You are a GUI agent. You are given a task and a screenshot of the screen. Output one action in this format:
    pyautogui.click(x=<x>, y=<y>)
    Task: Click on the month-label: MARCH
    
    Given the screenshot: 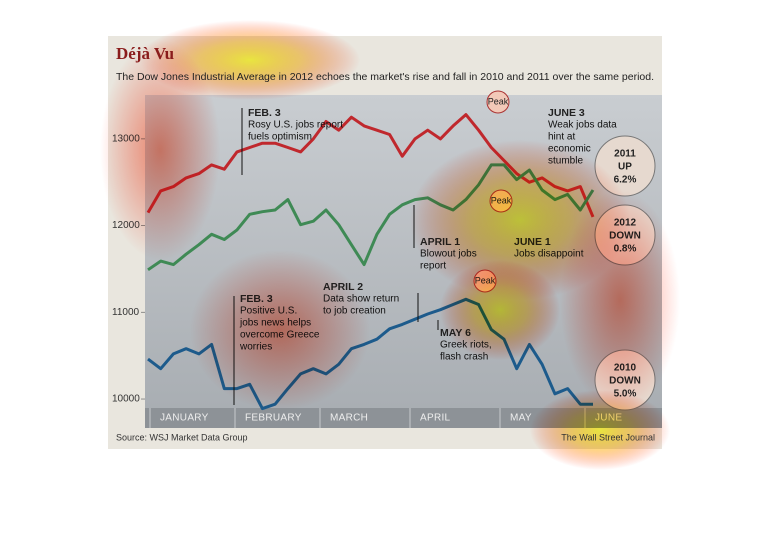 What is the action you would take?
    pyautogui.click(x=349, y=418)
    